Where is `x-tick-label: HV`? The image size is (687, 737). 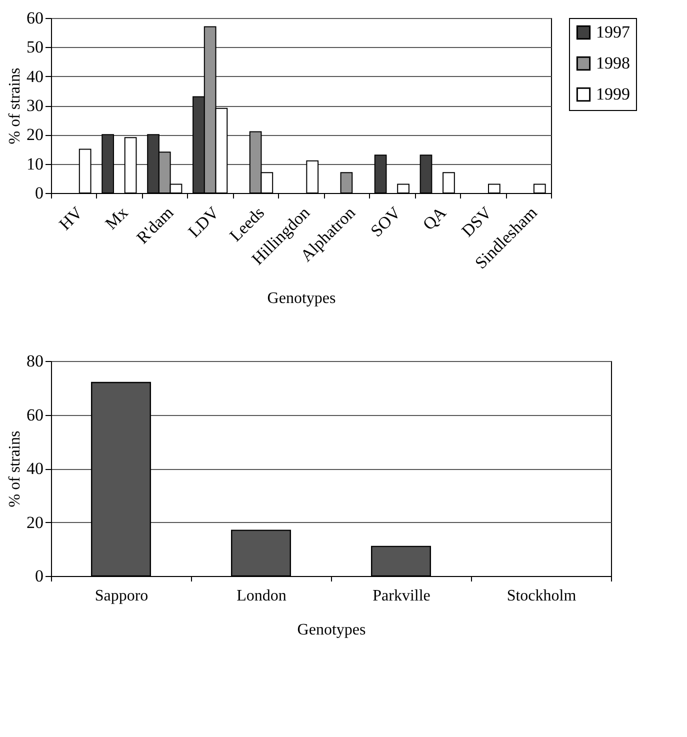
x-tick-label: HV is located at coordinates (71, 218).